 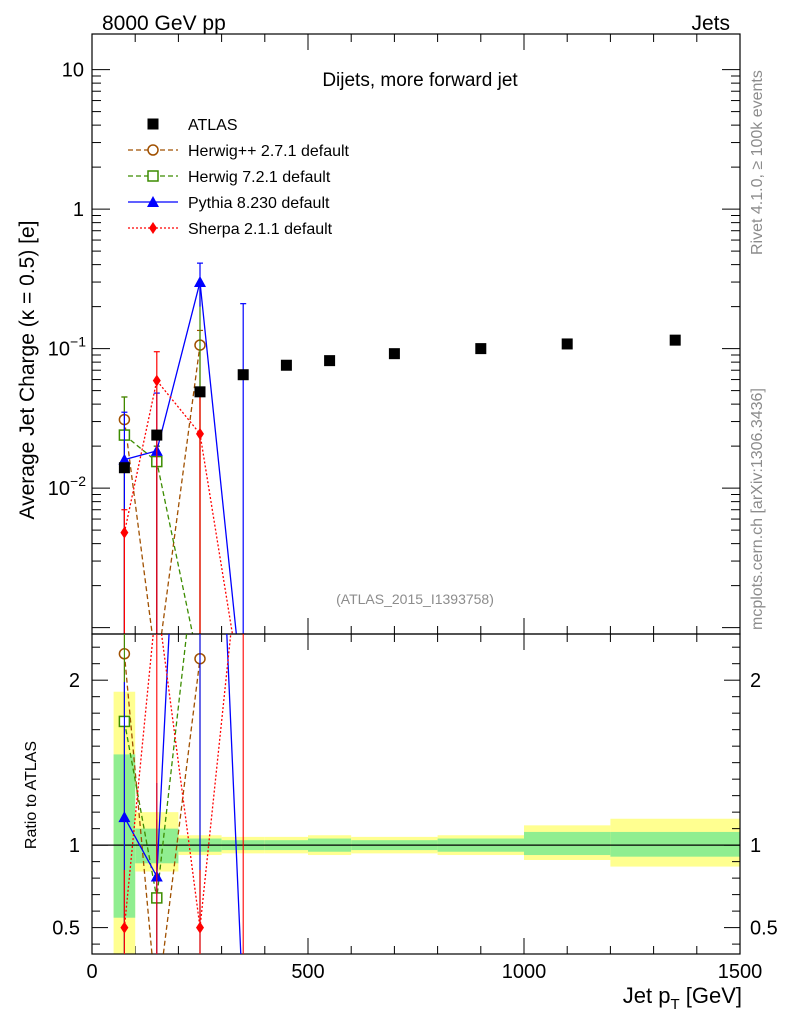 What do you see at coordinates (740, 972) in the screenshot?
I see `x-tick-label: 1500` at bounding box center [740, 972].